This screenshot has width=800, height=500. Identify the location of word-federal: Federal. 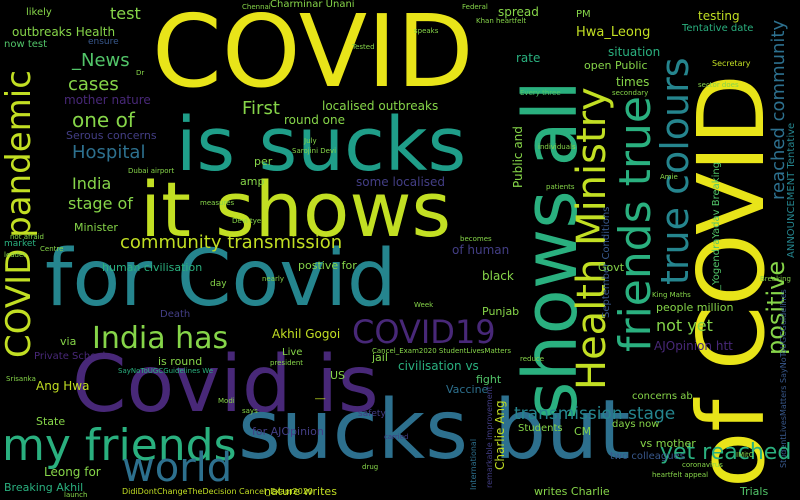
(475, 7).